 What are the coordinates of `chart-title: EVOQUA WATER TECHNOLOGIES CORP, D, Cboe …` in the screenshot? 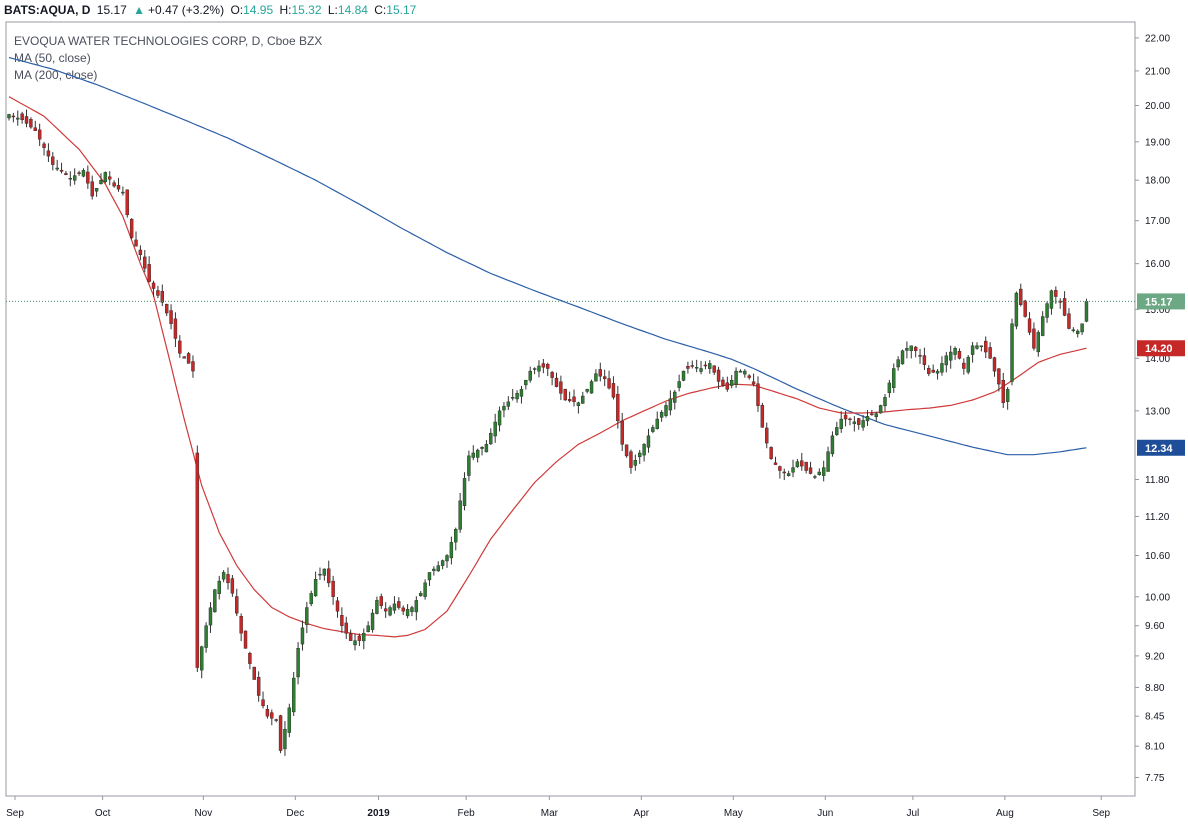 It's located at (168, 41).